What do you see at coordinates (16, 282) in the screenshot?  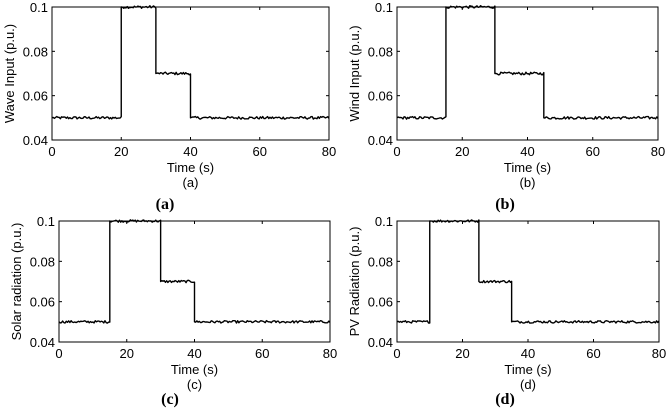 I see `y-axis-label: Solar radiation (p.u.)` at bounding box center [16, 282].